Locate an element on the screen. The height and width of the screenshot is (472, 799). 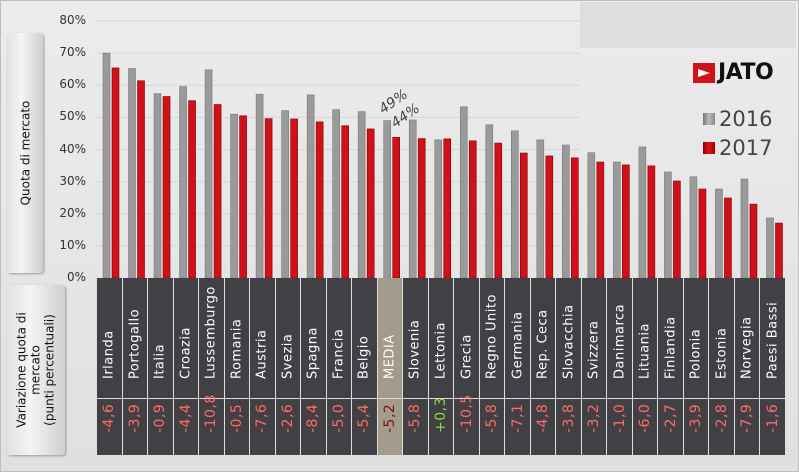
country-cell: Svizzera is located at coordinates (594, 338).